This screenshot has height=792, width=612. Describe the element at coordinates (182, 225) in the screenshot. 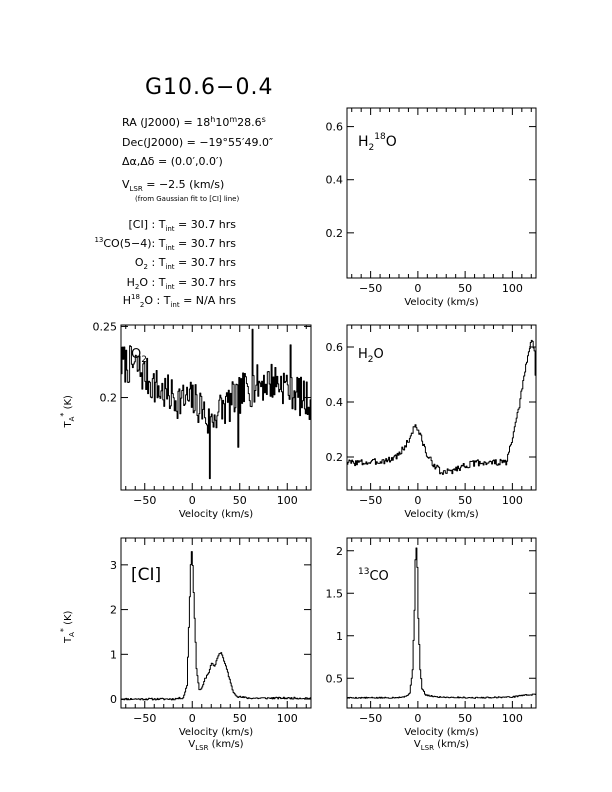

I see `tint-line-0: [CI] : Tint = 30.7 hrs` at that location.